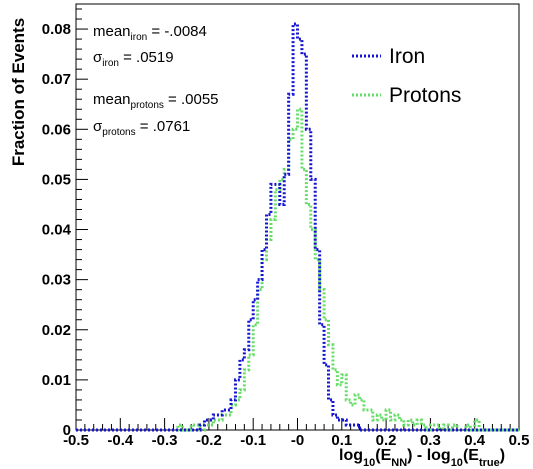 This screenshot has height=469, width=533. What do you see at coordinates (18, 92) in the screenshot?
I see `y-axis-label: Fraction of Events` at bounding box center [18, 92].